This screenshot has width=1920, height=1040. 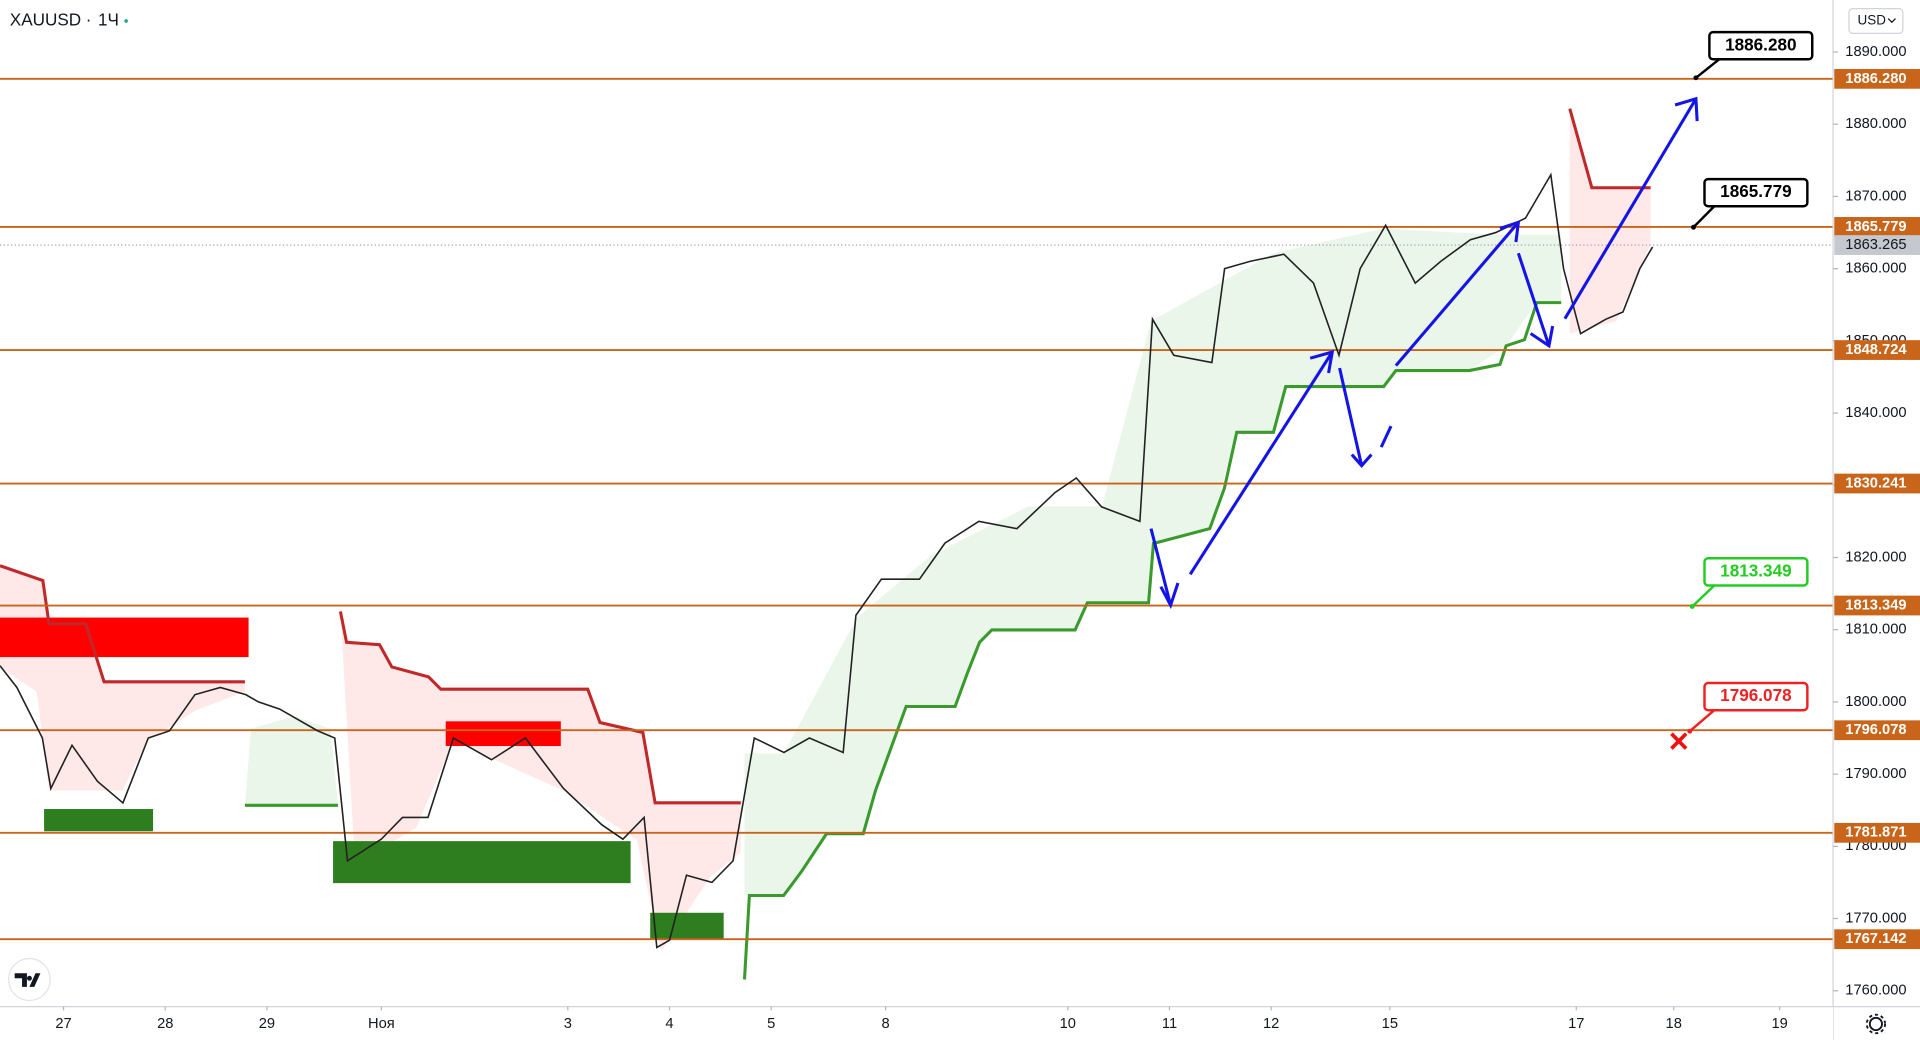 I want to click on logo, so click(x=27, y=980).